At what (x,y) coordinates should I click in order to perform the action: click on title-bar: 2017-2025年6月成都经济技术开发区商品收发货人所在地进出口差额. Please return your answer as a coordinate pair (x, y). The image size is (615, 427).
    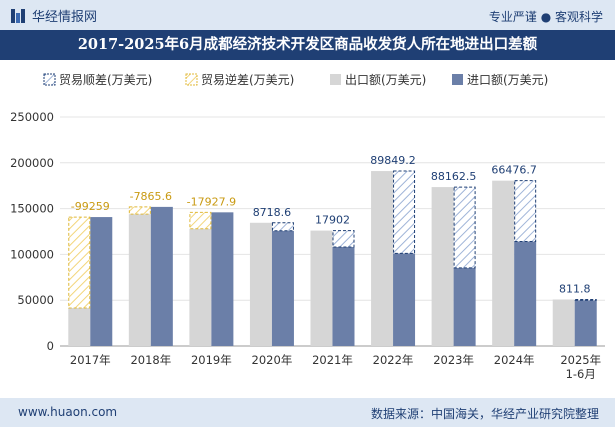
    Looking at the image, I should click on (307, 45).